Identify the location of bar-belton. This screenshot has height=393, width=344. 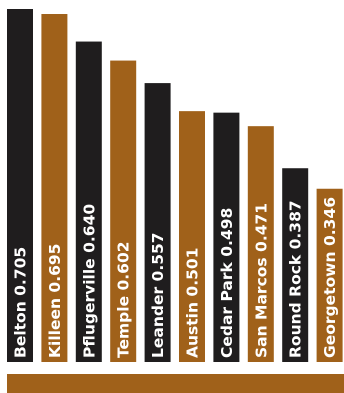
(20, 185).